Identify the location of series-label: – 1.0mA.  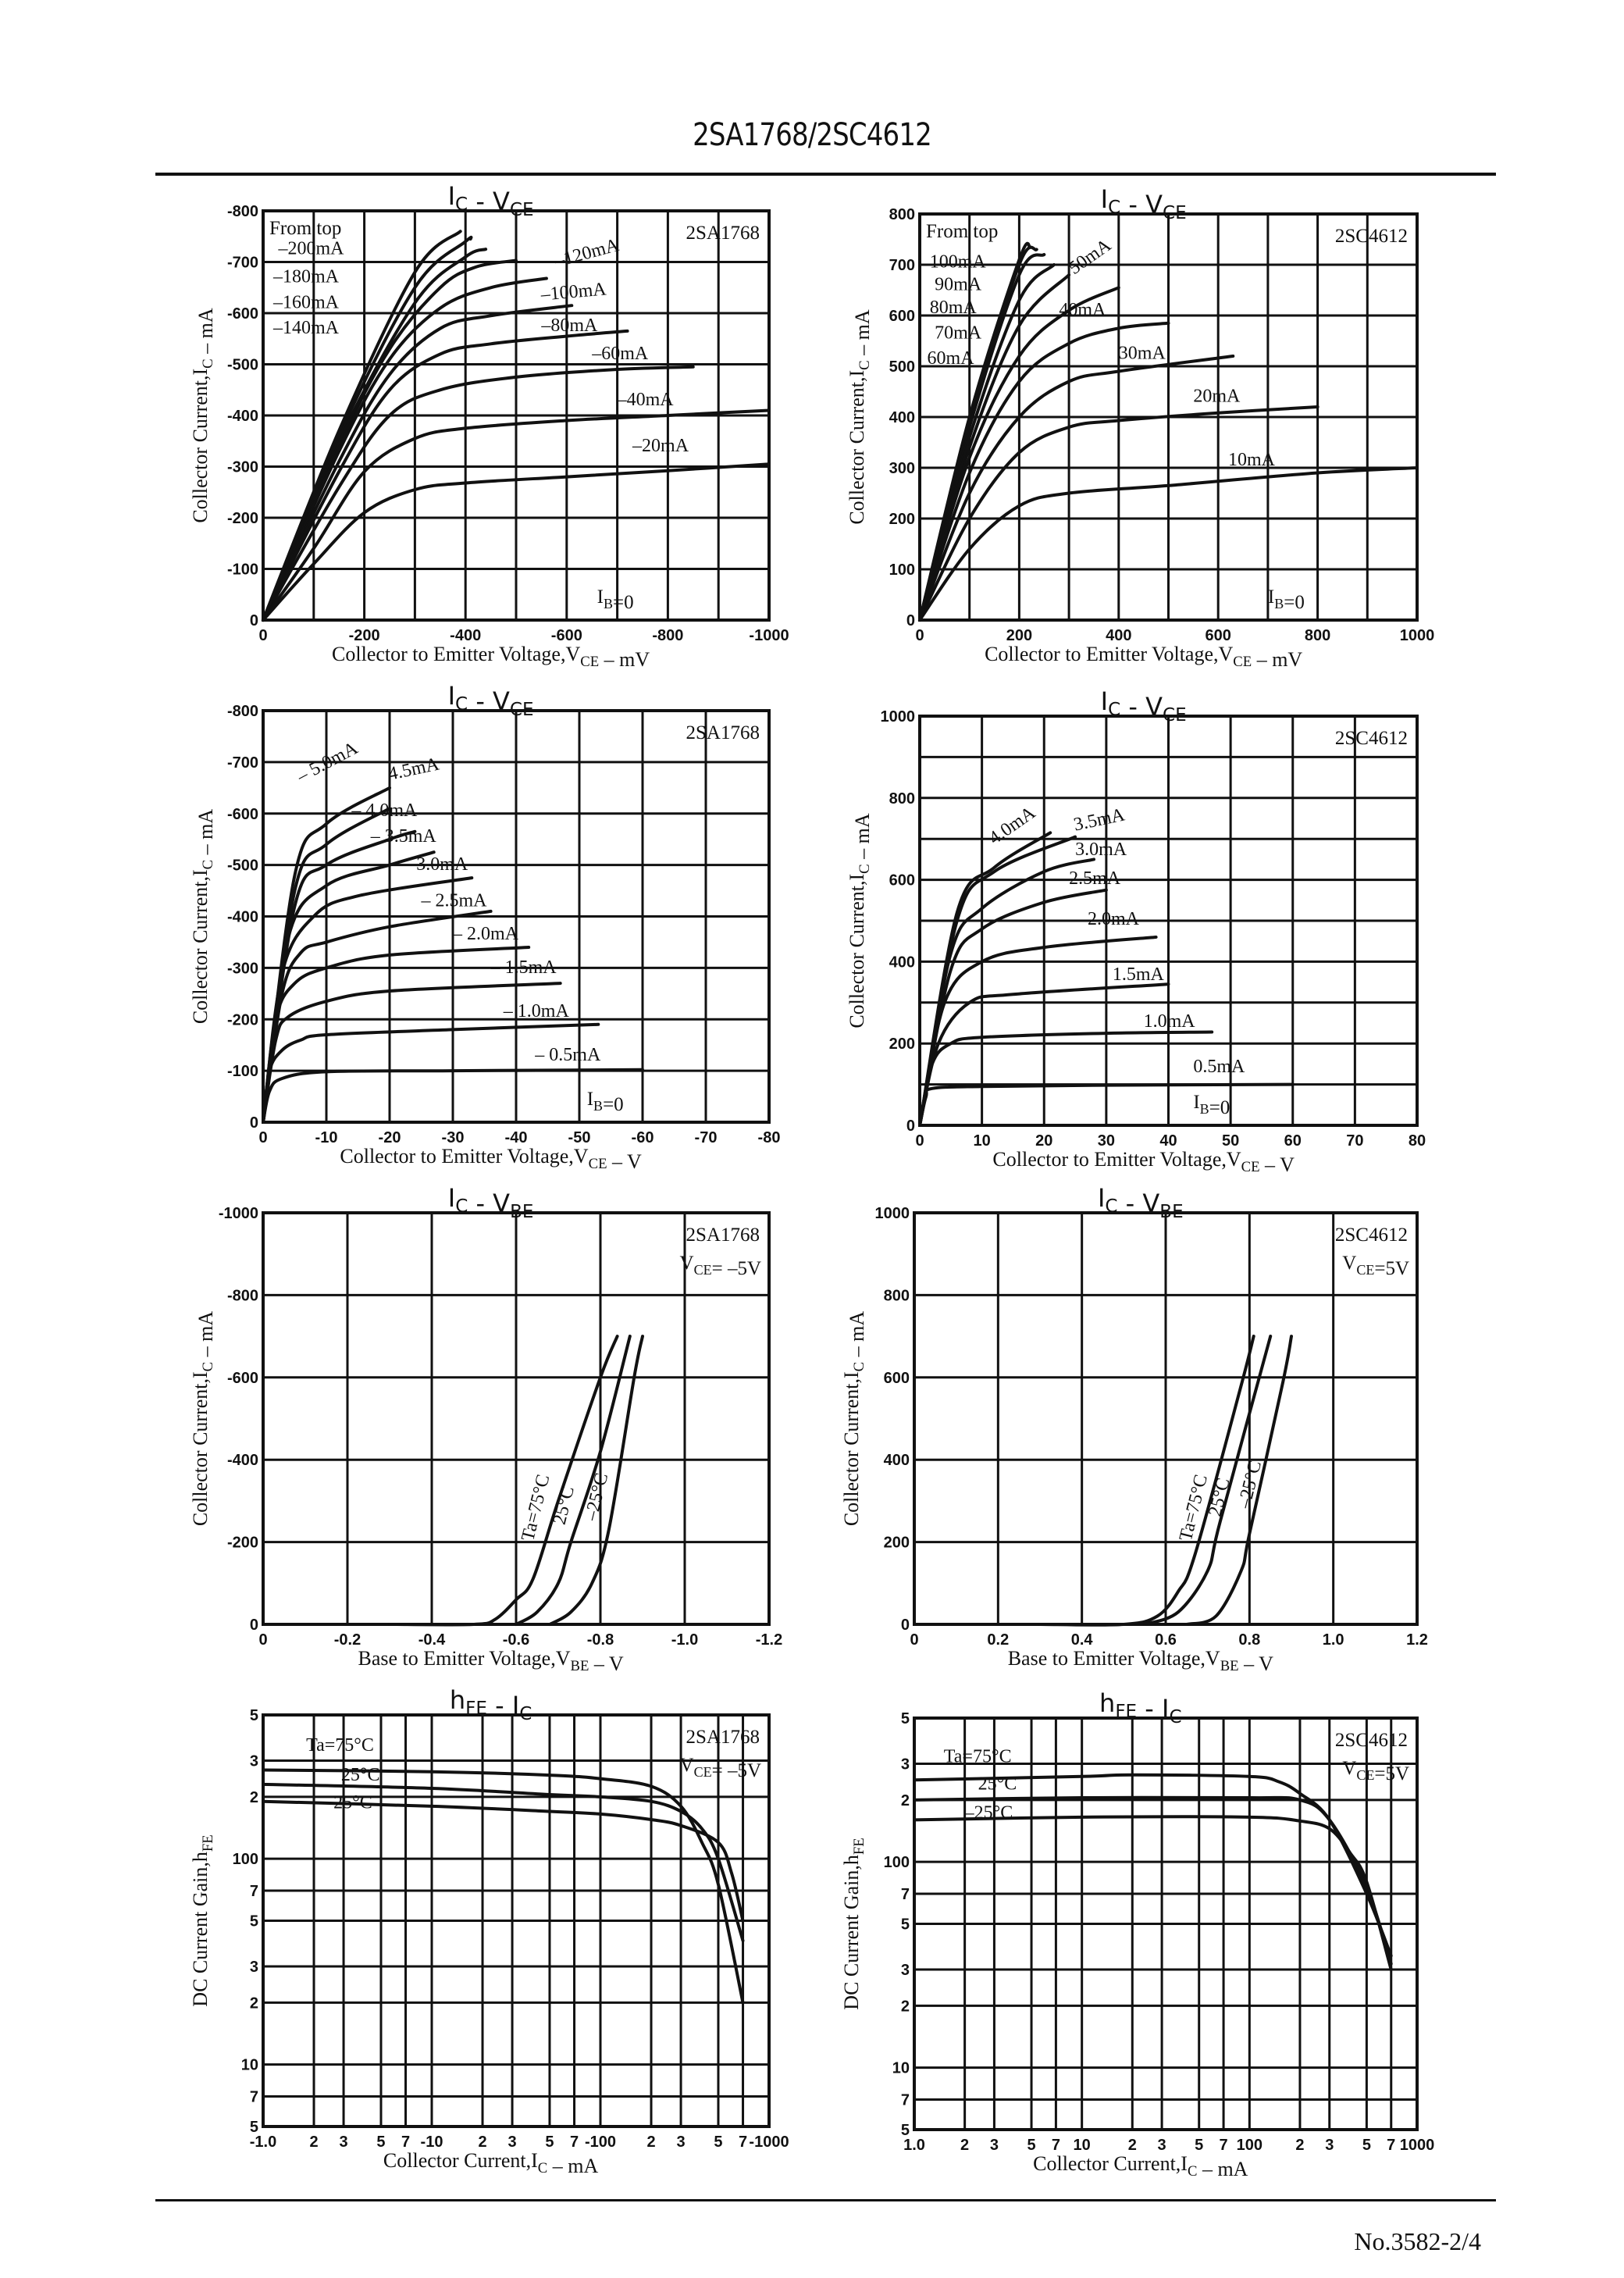
(536, 1011).